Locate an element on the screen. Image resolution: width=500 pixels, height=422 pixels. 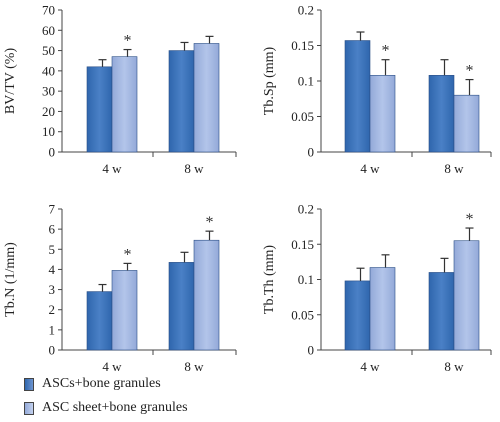
panel3-ytick-label: 6 is located at coordinates (52, 229).